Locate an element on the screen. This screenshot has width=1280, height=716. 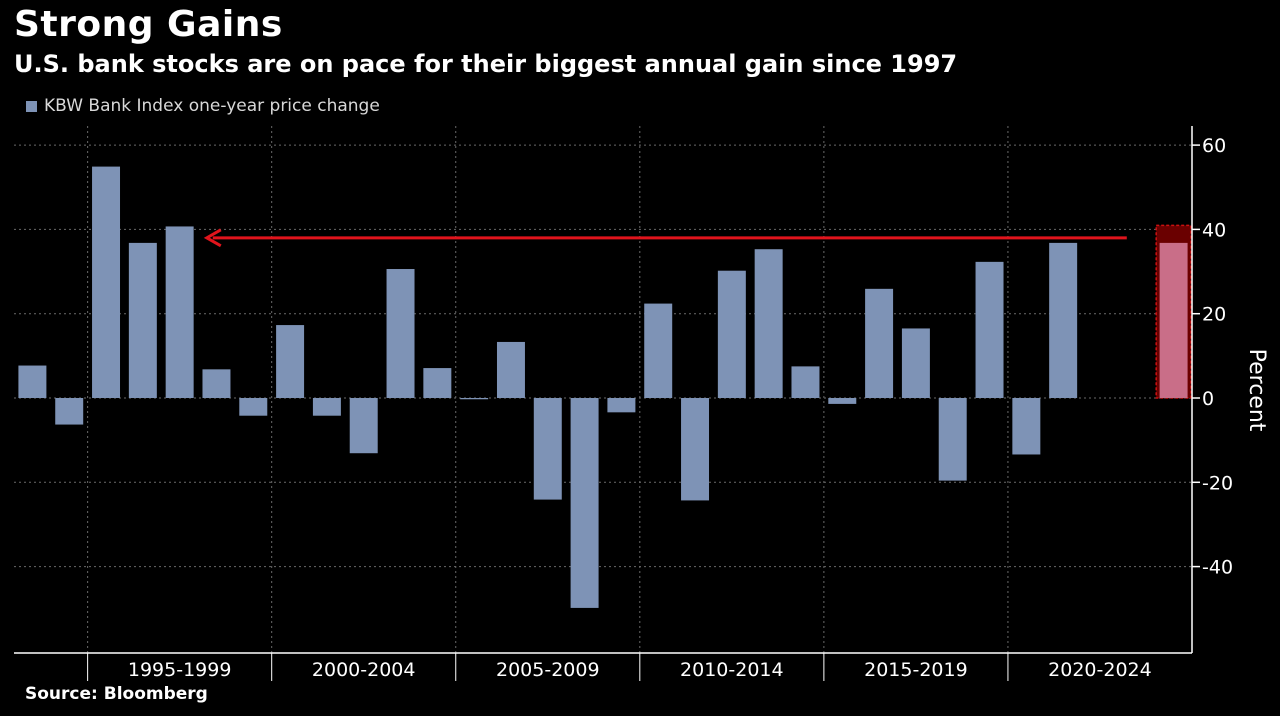
y-axis-title: Percent is located at coordinates (1256, 390).